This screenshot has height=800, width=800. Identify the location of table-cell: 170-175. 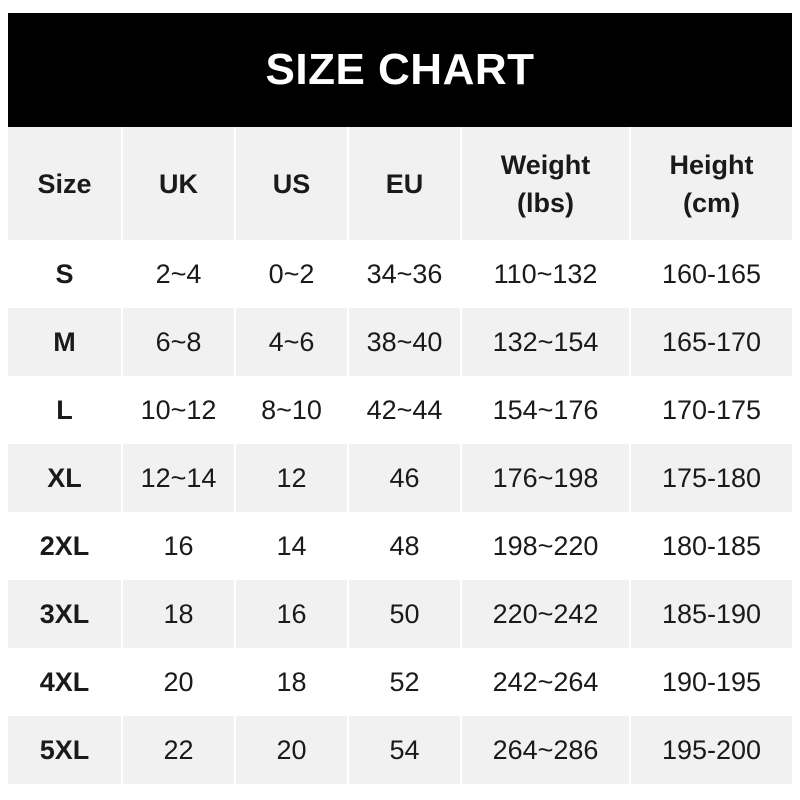
(710, 410).